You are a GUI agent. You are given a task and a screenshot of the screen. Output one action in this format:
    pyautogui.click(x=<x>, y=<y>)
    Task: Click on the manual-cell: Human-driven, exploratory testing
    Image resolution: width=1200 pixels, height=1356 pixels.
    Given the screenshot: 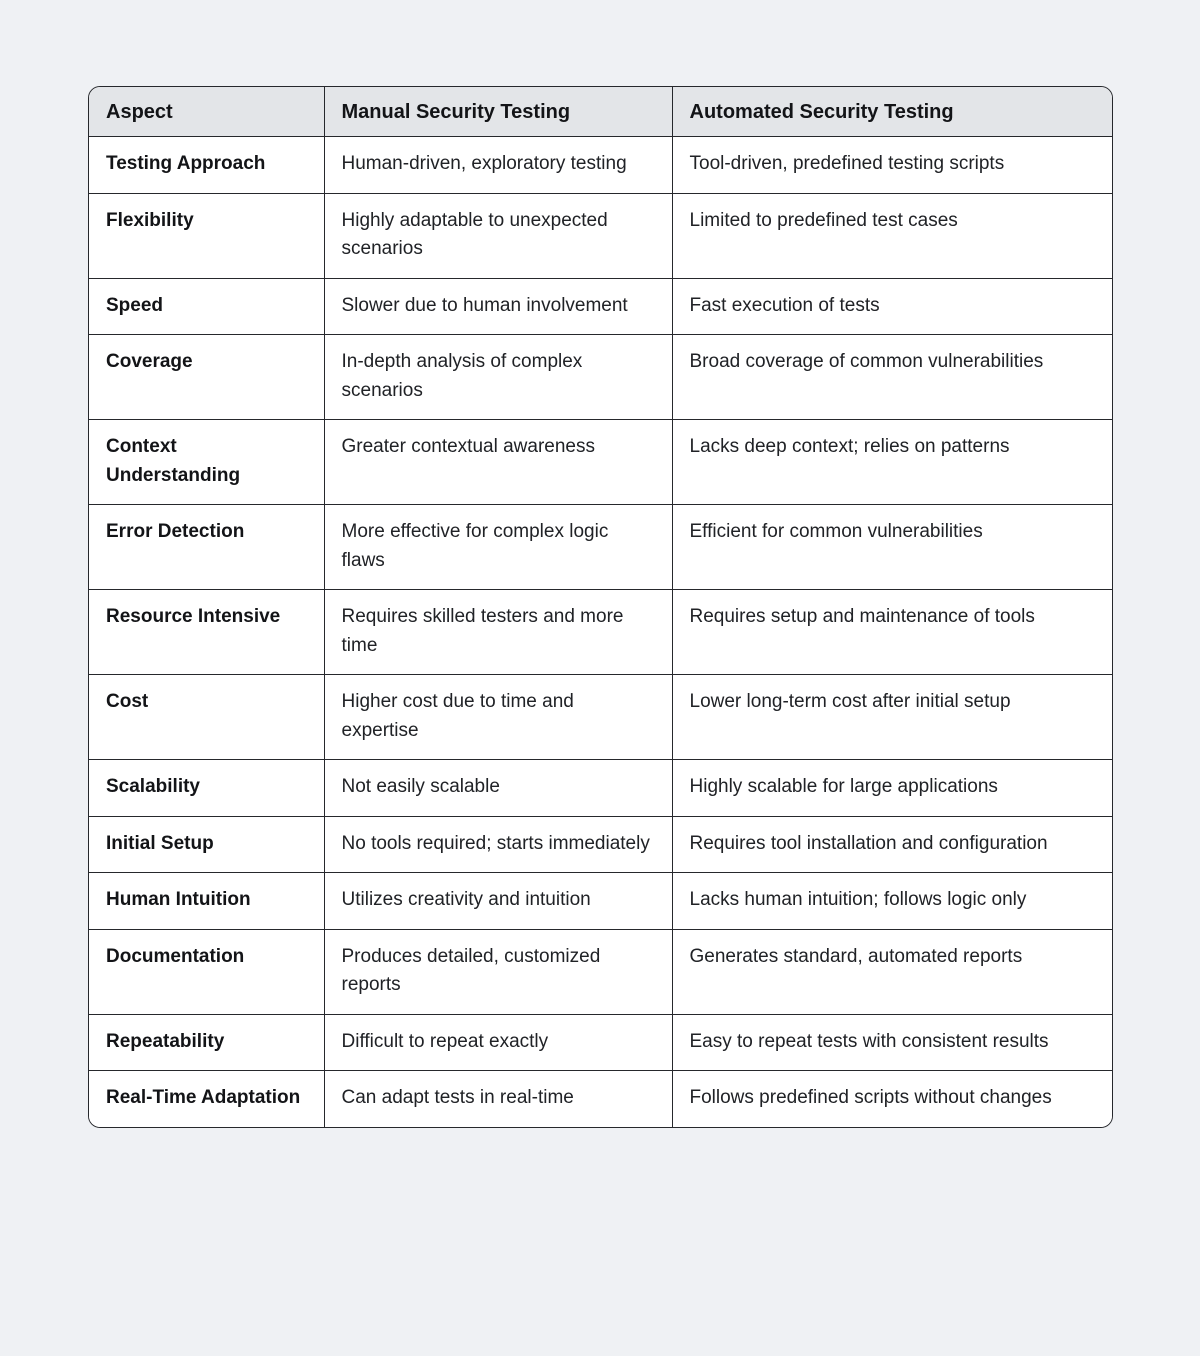 What is the action you would take?
    pyautogui.click(x=498, y=165)
    